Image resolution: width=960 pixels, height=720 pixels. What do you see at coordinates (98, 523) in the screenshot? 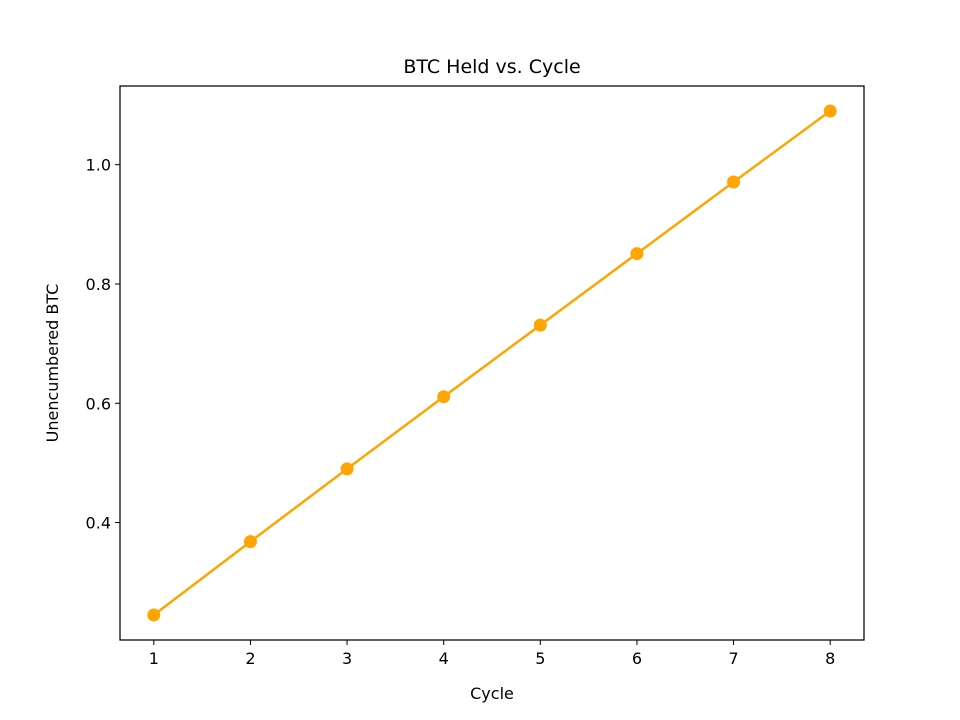
I see `y-tick-label: 0.4` at bounding box center [98, 523].